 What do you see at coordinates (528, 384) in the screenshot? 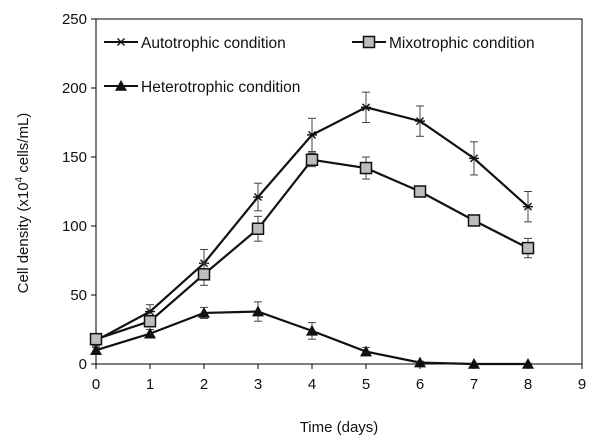
I see `x-tick-label-8: 8` at bounding box center [528, 384].